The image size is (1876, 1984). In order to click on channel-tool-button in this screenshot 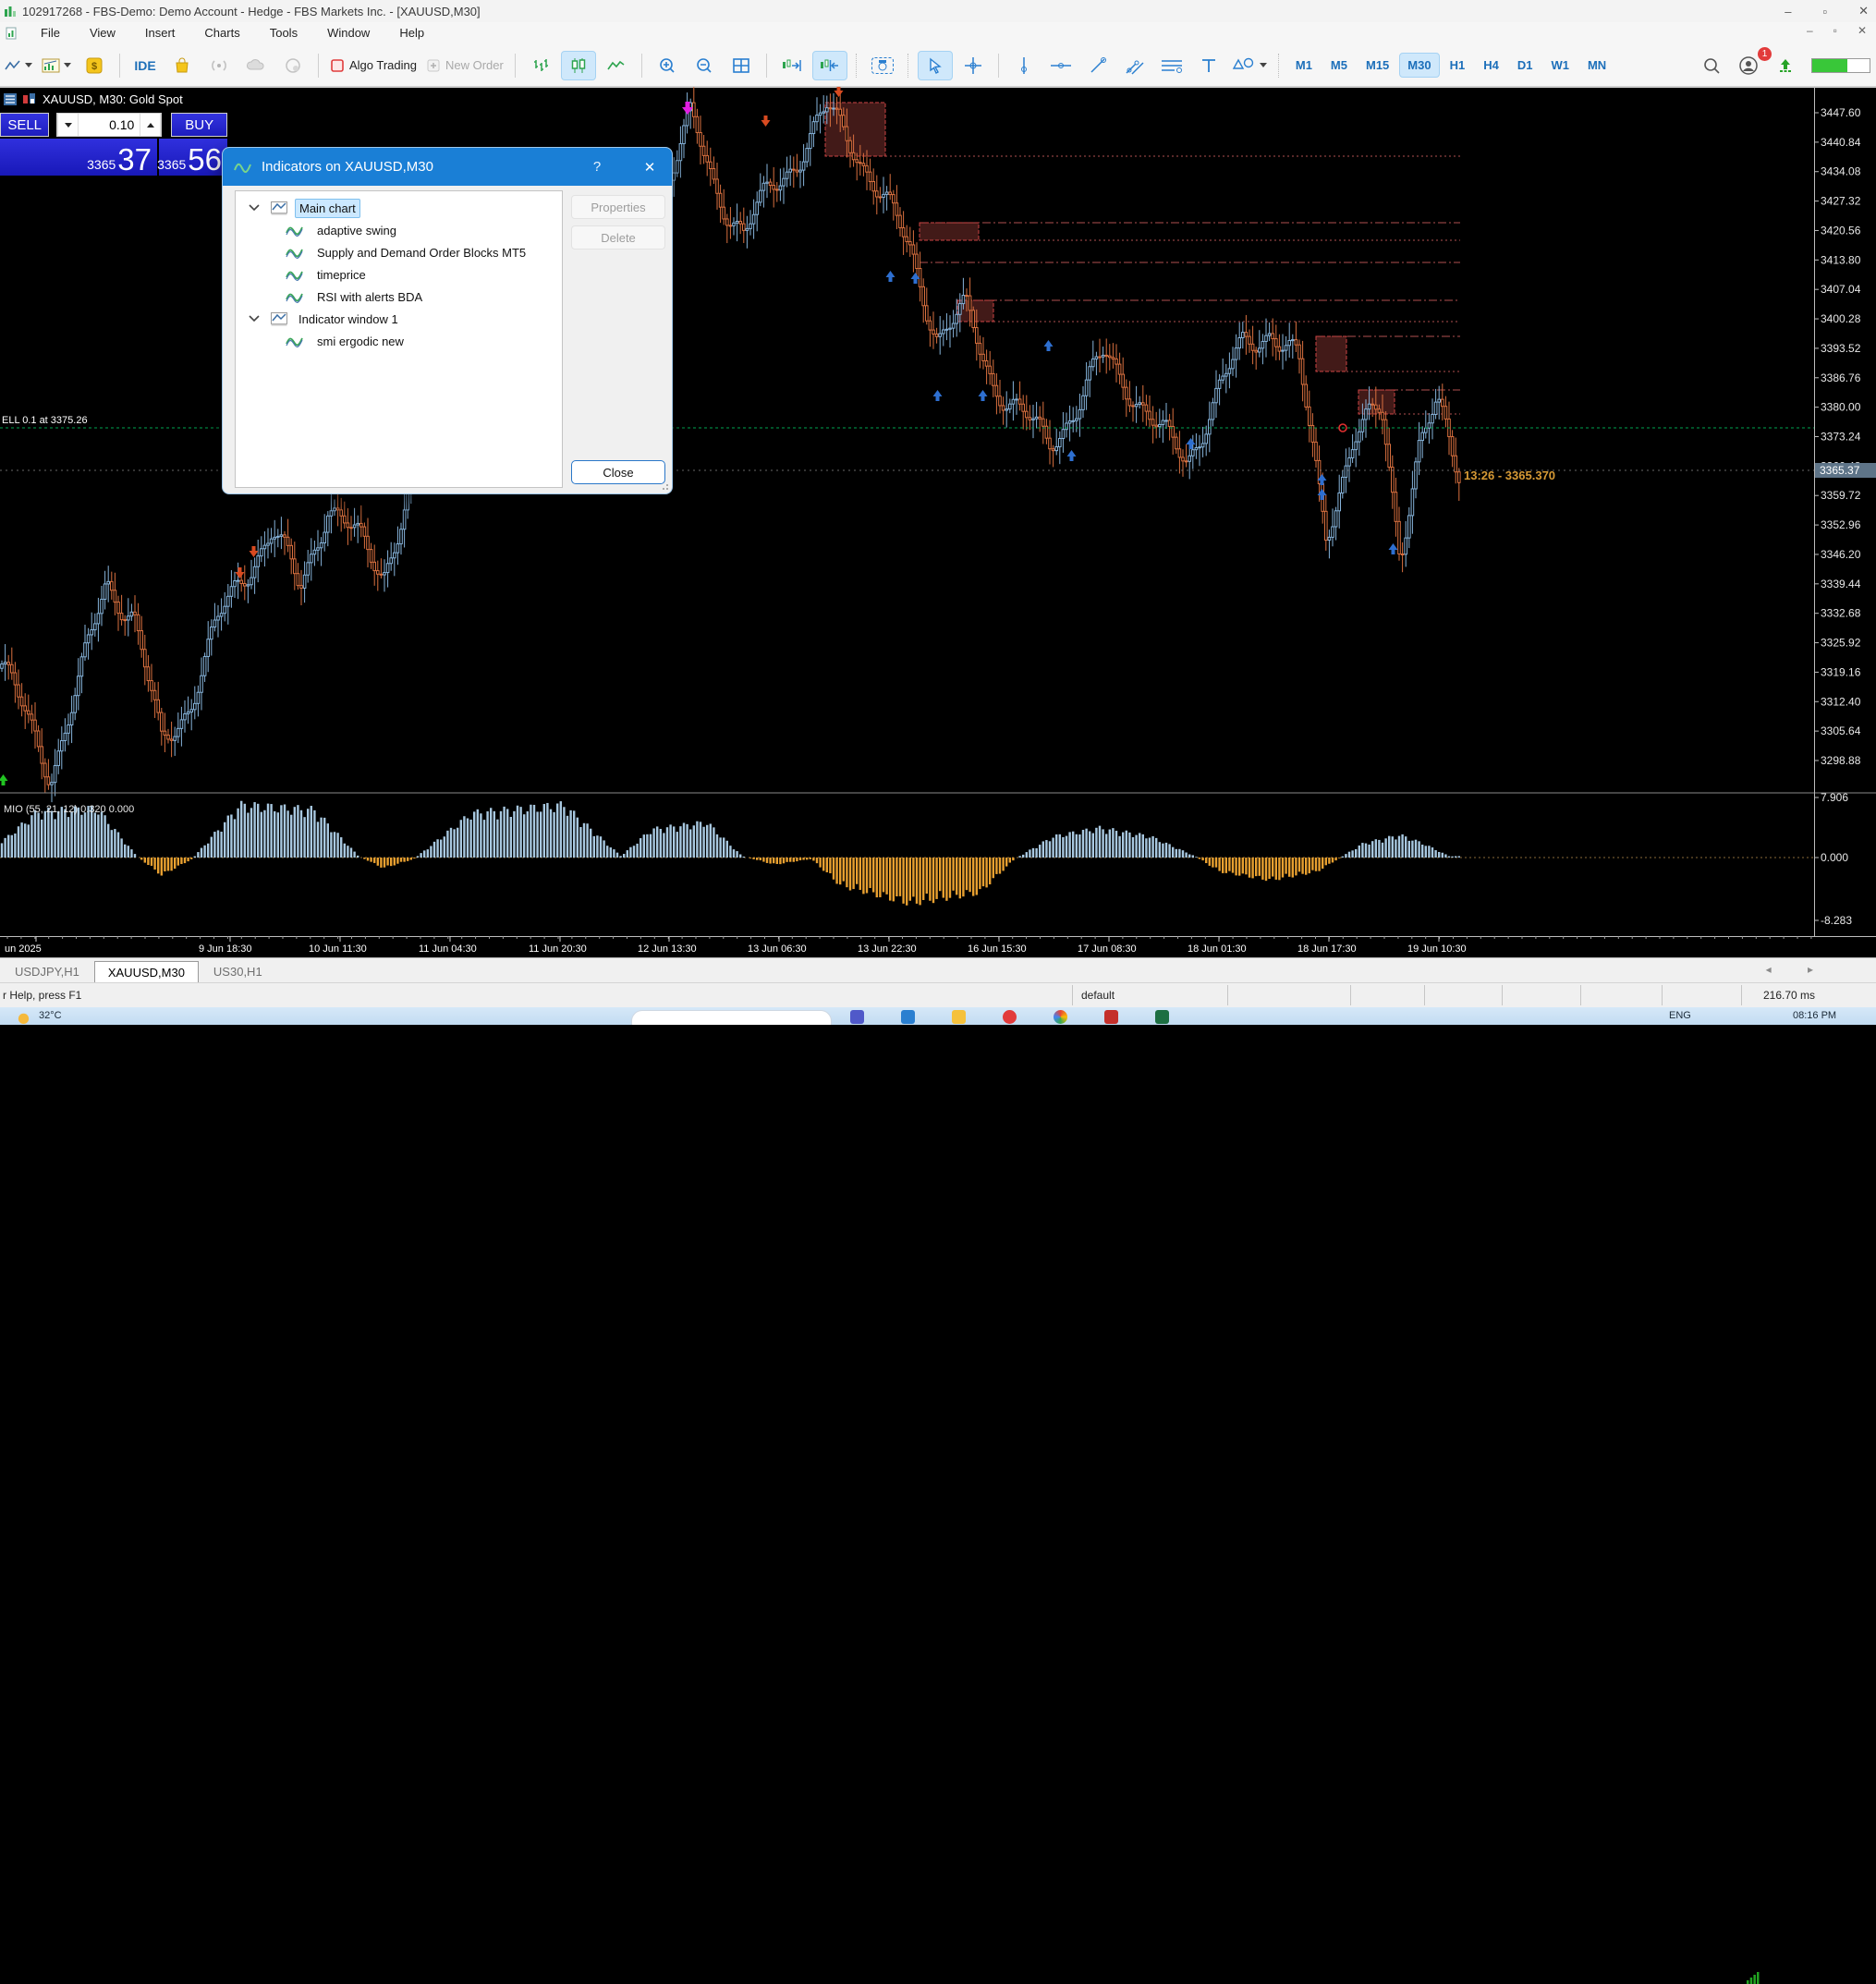, I will do `click(1134, 65)`.